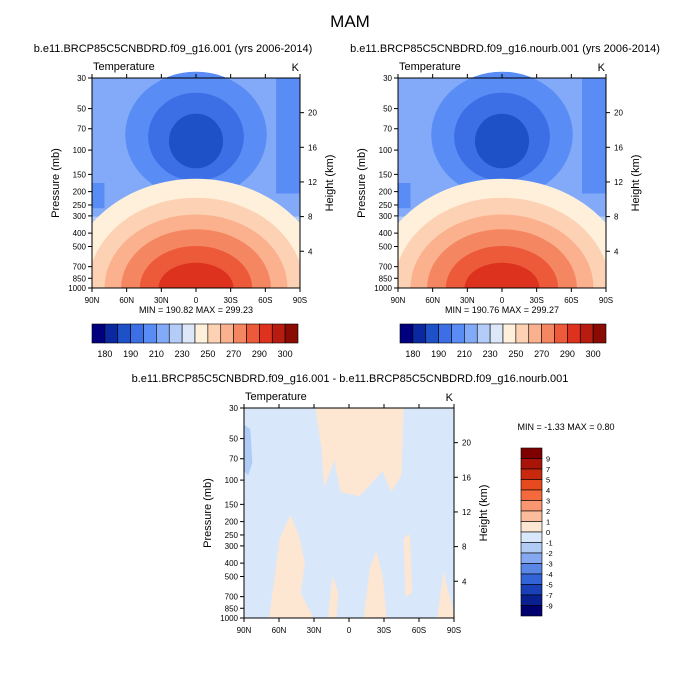 The height and width of the screenshot is (700, 700). What do you see at coordinates (548, 480) in the screenshot?
I see `colorbar-label: 5` at bounding box center [548, 480].